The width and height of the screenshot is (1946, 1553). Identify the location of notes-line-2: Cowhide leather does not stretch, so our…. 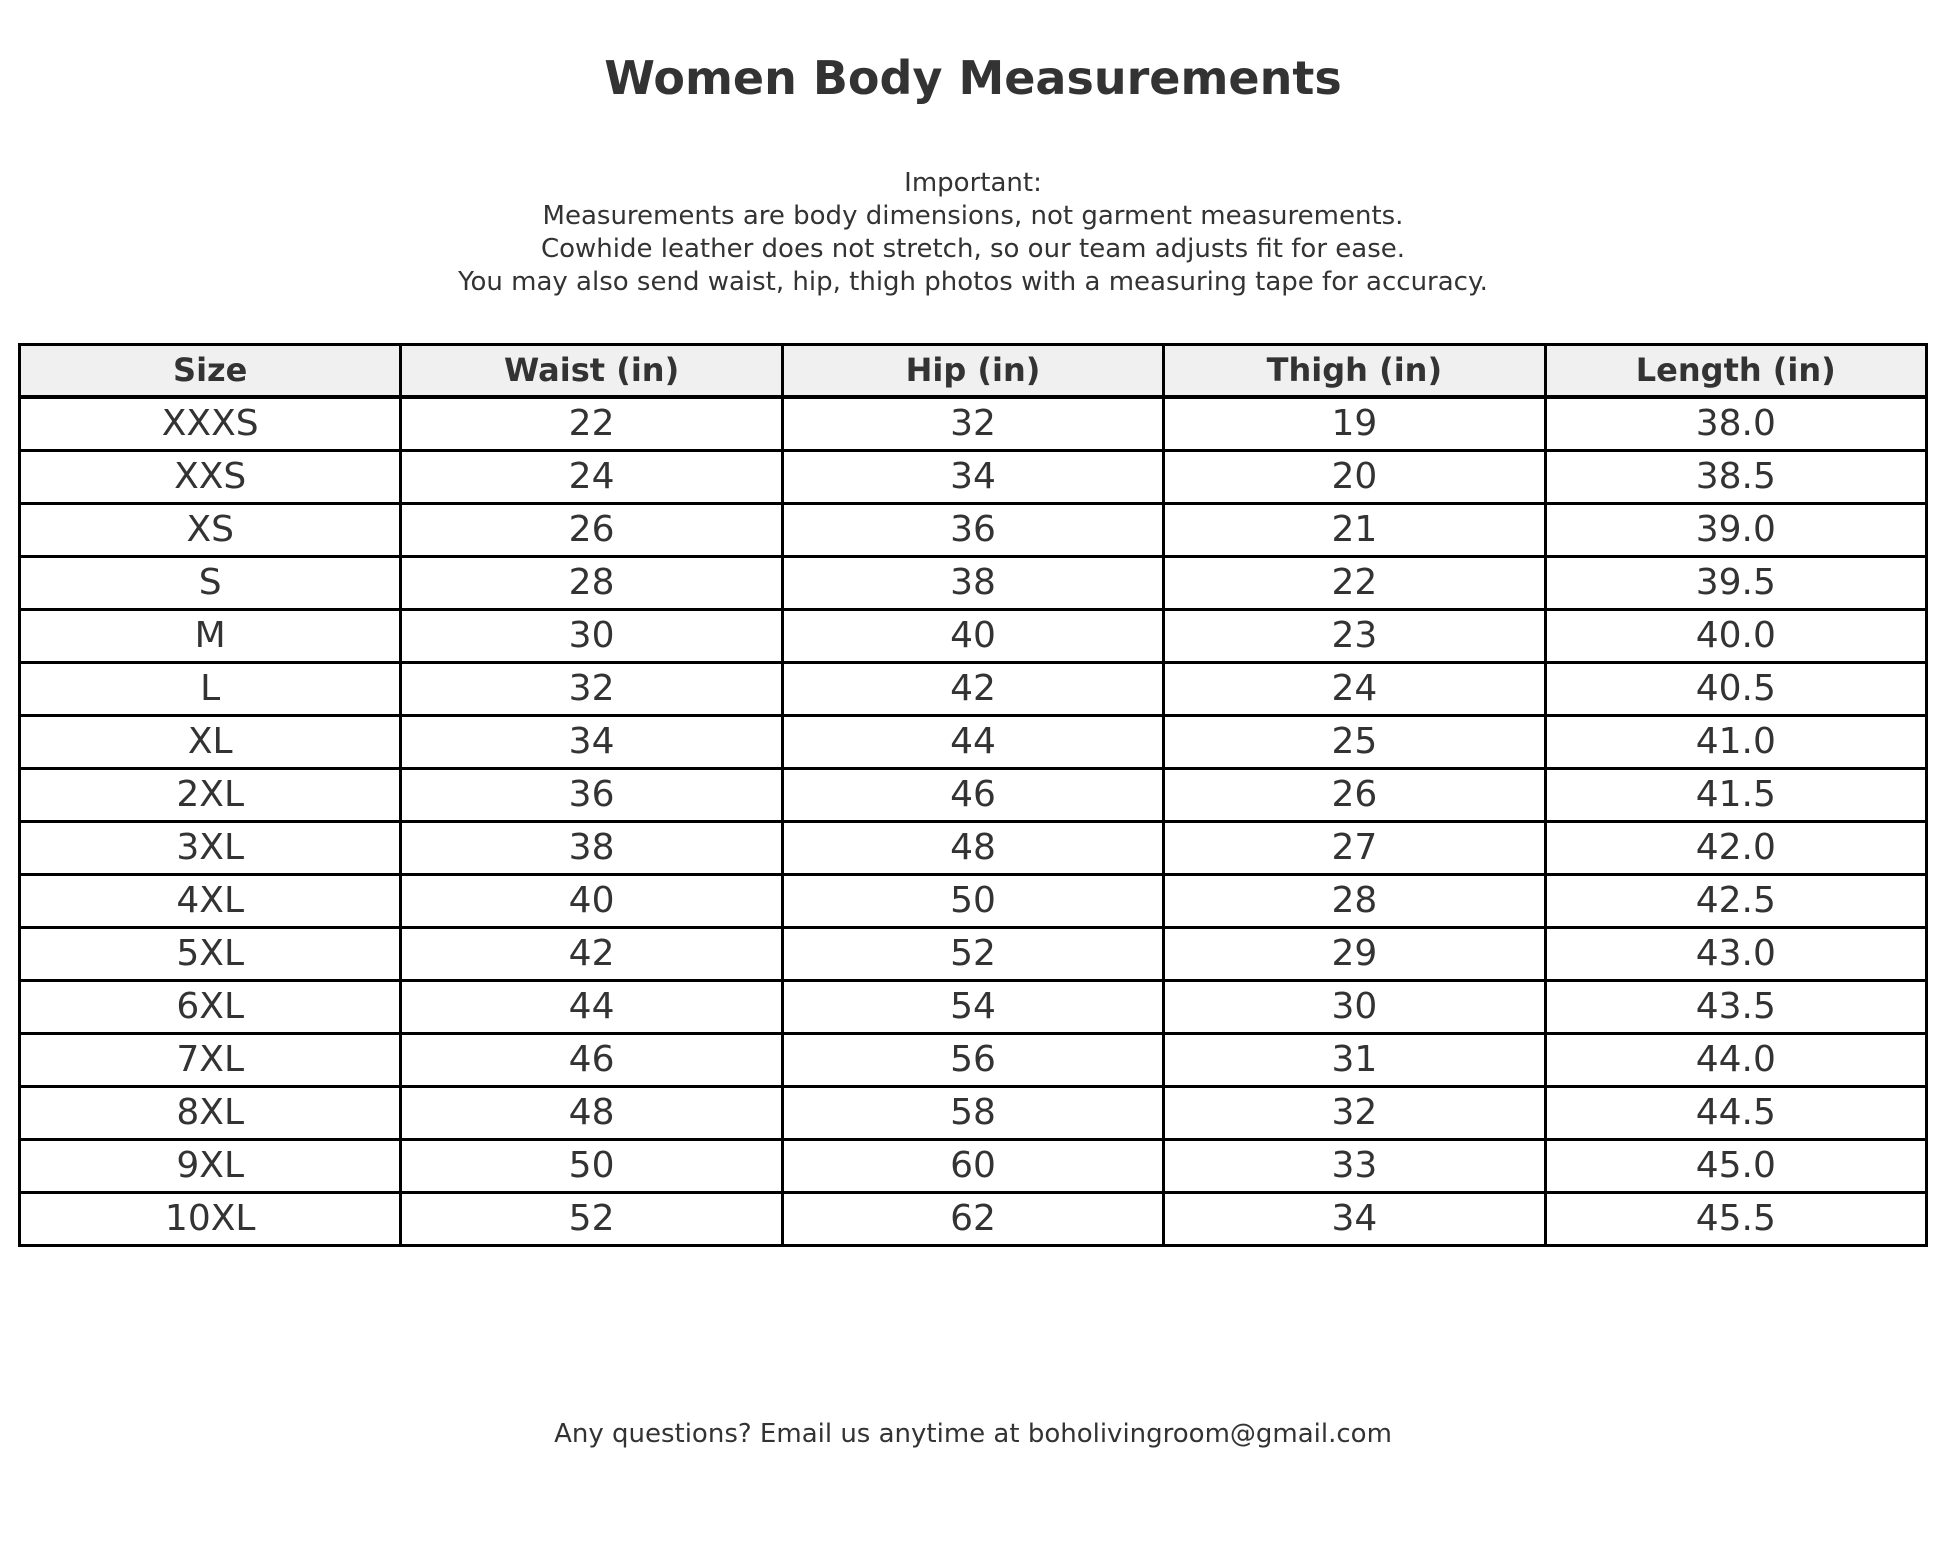
(973, 248).